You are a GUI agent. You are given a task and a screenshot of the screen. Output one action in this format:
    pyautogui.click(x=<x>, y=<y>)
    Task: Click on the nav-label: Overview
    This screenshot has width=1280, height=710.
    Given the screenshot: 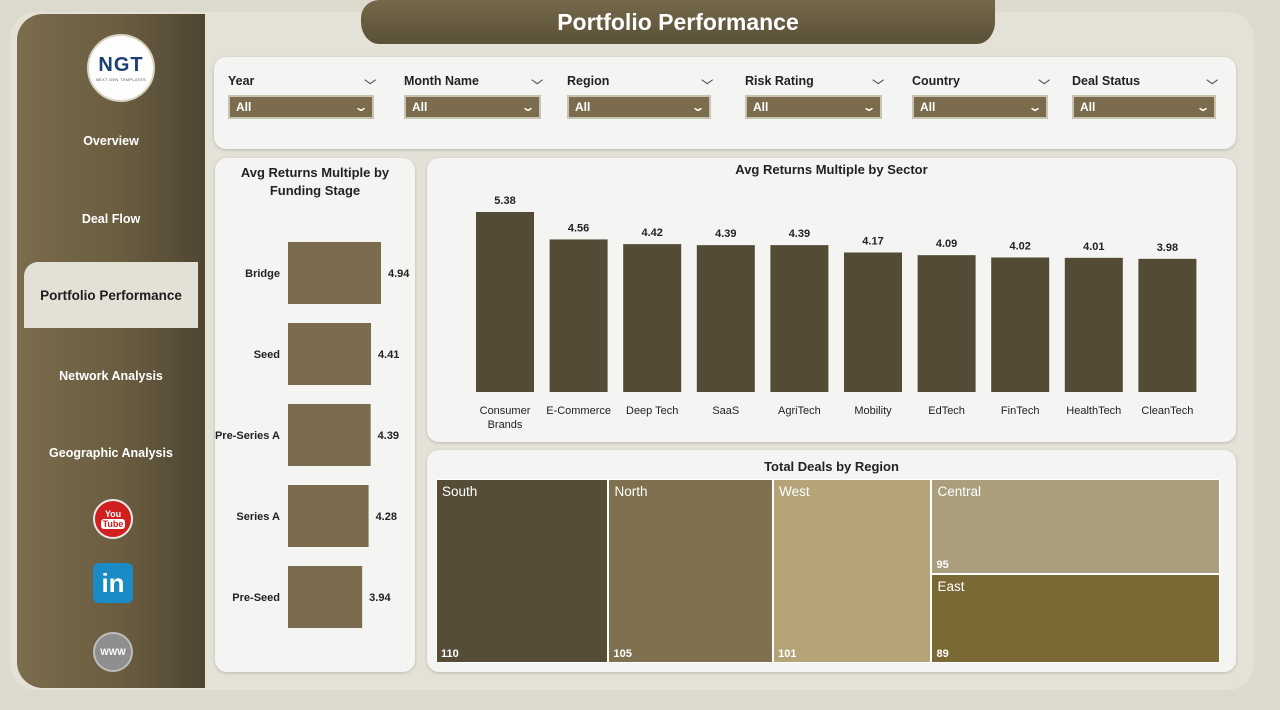 What is the action you would take?
    pyautogui.click(x=111, y=141)
    